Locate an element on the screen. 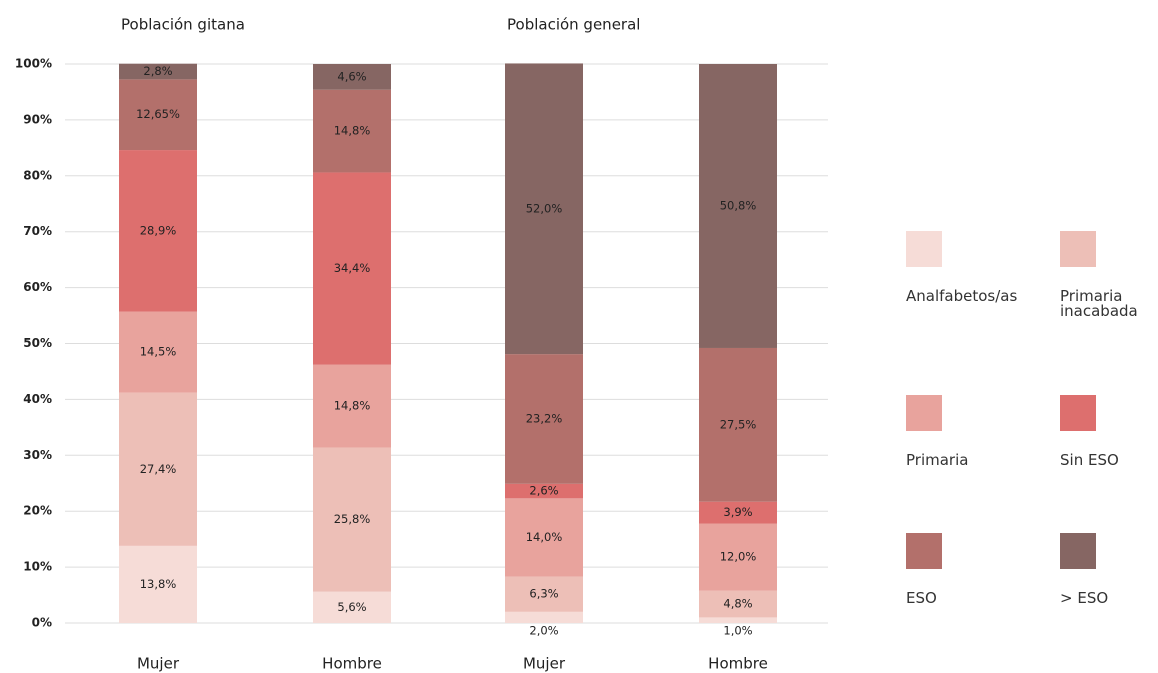 The width and height of the screenshot is (1158, 673). data-label: 12,65% is located at coordinates (158, 114).